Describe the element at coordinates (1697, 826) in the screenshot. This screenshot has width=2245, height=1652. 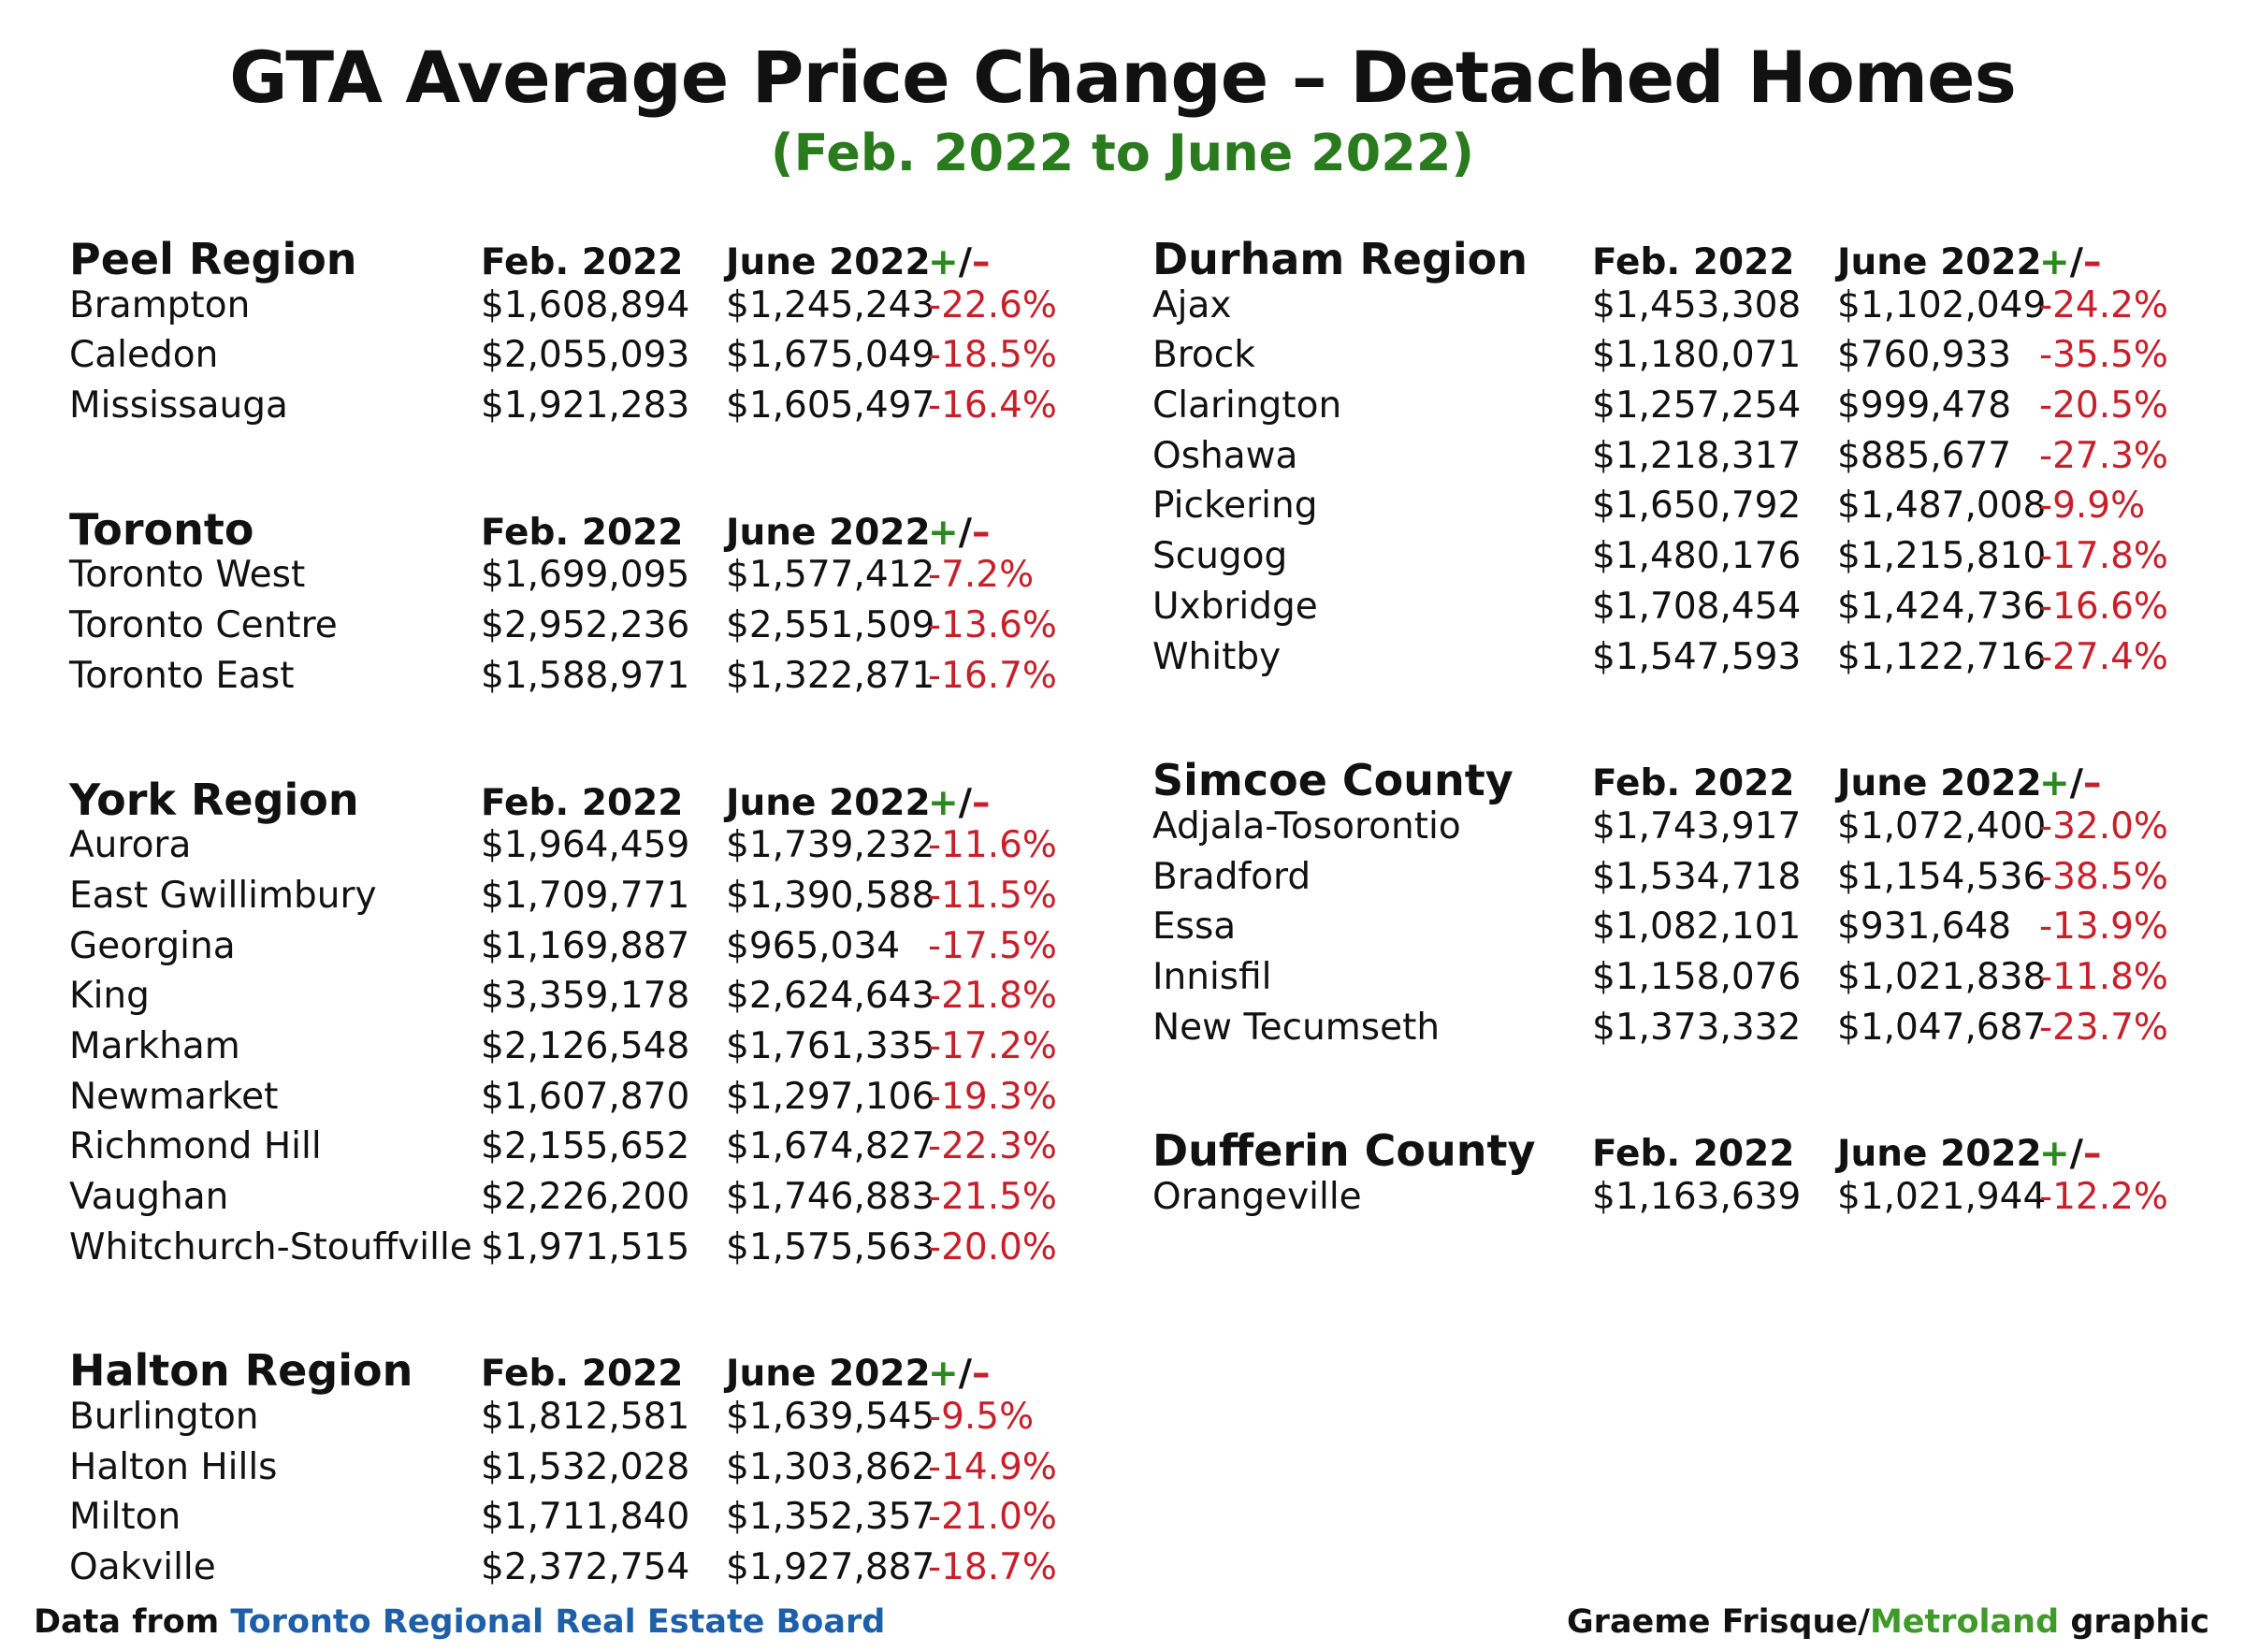
I see `feb-price: $1,743,917` at that location.